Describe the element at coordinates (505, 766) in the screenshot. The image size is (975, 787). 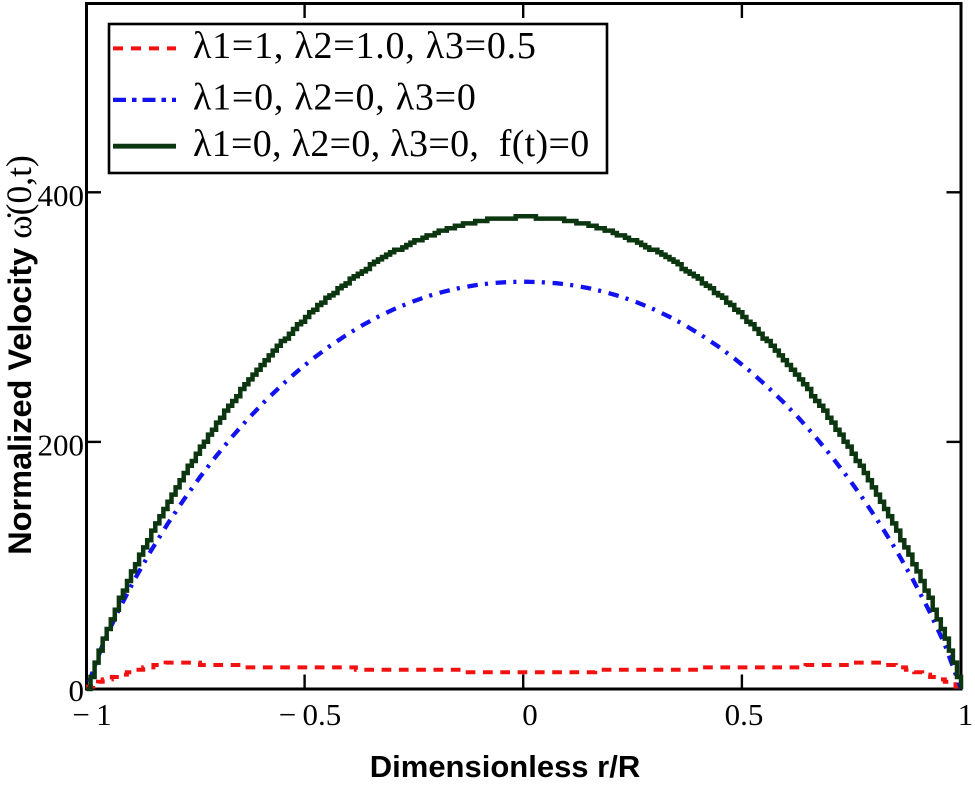
I see `svg-text: Dimensionless r/R` at that location.